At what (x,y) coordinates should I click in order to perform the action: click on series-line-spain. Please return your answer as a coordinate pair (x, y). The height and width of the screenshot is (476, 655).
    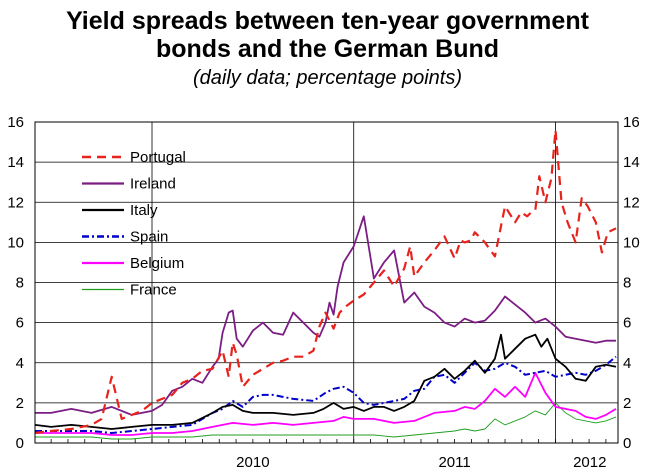
    Looking at the image, I should click on (326, 394).